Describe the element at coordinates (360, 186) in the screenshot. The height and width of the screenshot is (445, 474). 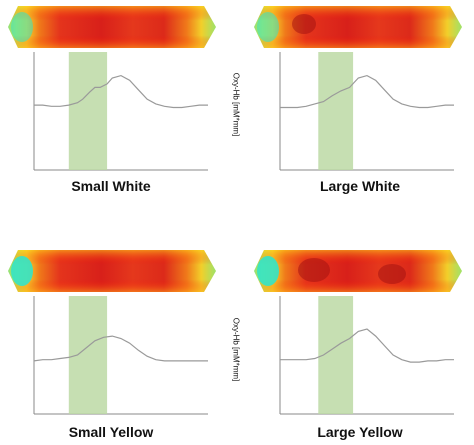
I see `panel-title: Large White` at that location.